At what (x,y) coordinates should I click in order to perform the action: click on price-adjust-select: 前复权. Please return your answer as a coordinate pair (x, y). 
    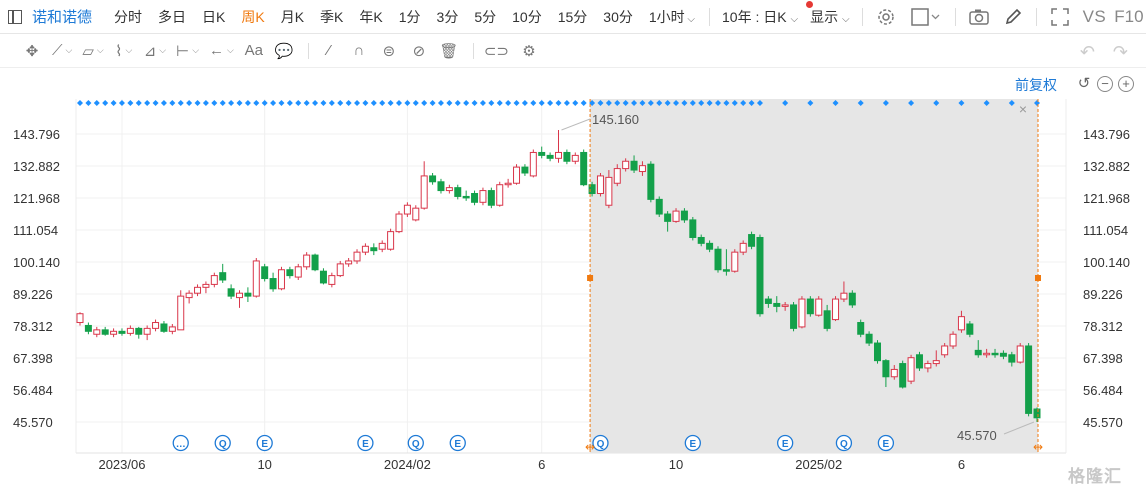
    Looking at the image, I should click on (1036, 85).